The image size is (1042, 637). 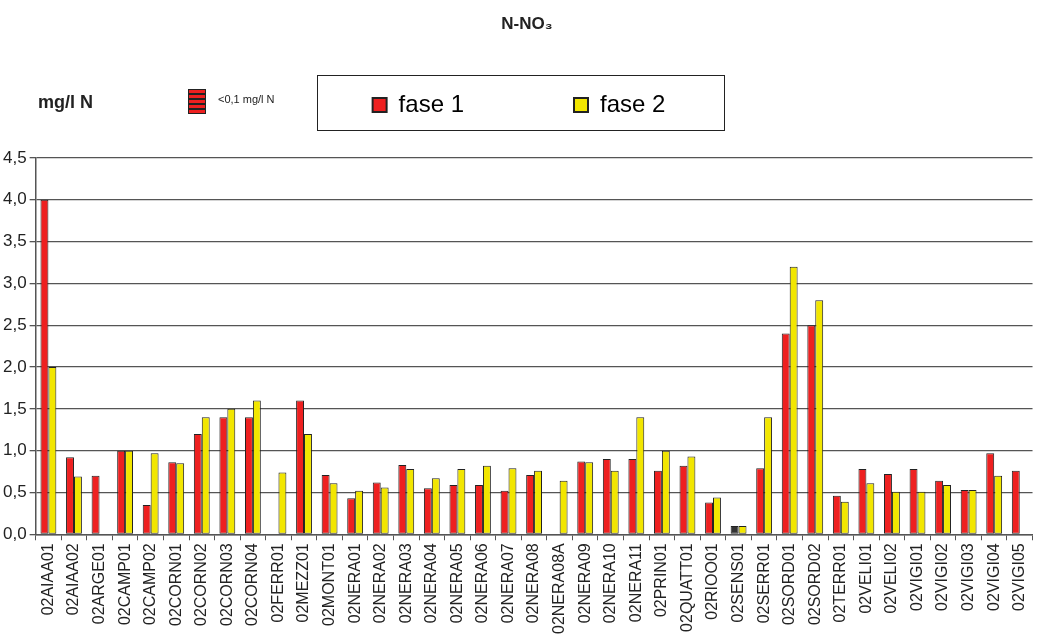 I want to click on x-tick-label: 02NERA10, so click(x=610, y=583).